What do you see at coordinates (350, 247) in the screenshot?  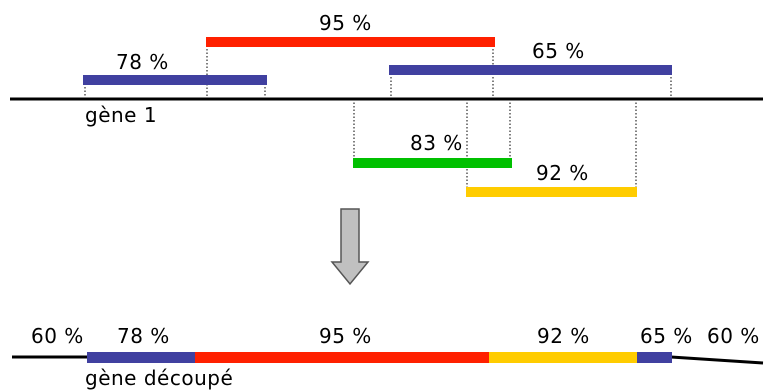 I see `down-arrow-icon` at bounding box center [350, 247].